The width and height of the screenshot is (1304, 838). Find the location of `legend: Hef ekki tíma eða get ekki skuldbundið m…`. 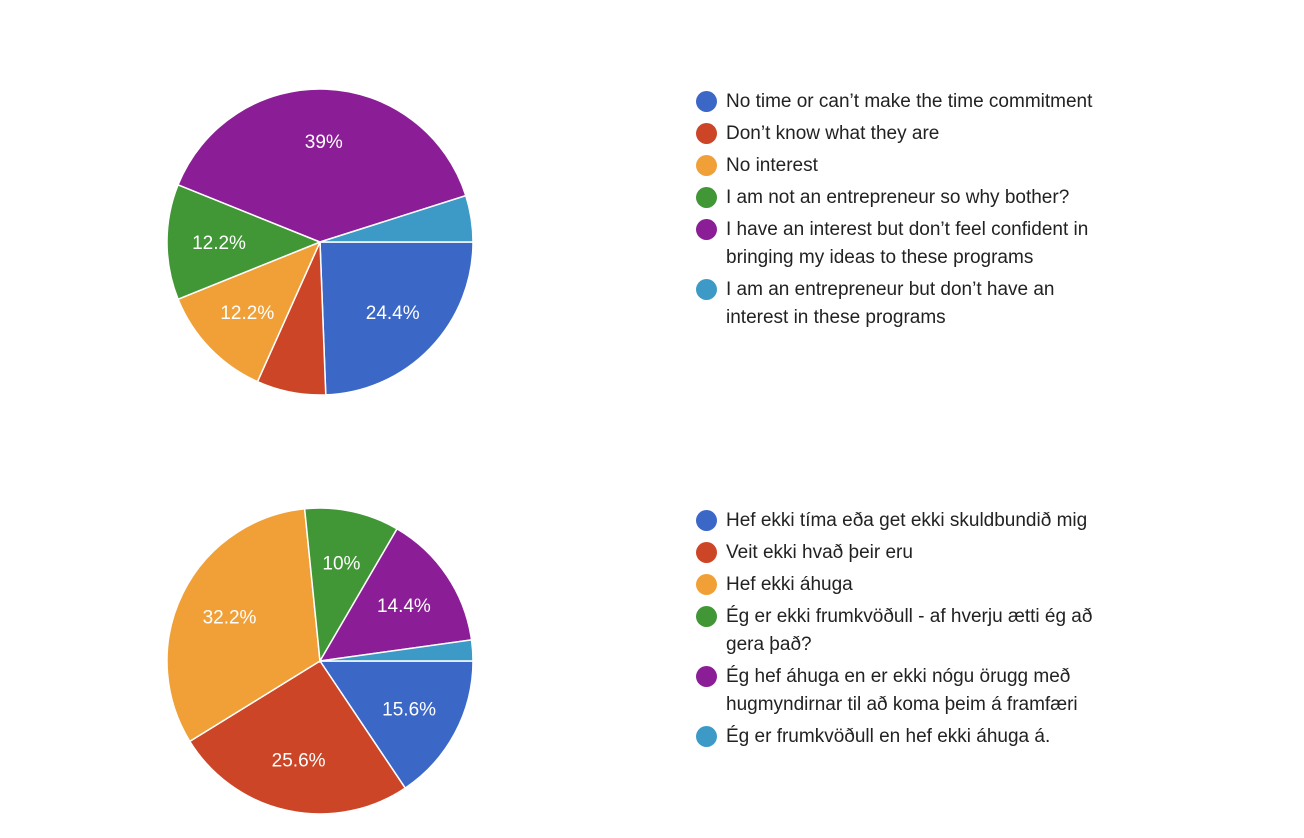

legend: Hef ekki tíma eða get ekki skuldbundið m… is located at coordinates (906, 631).